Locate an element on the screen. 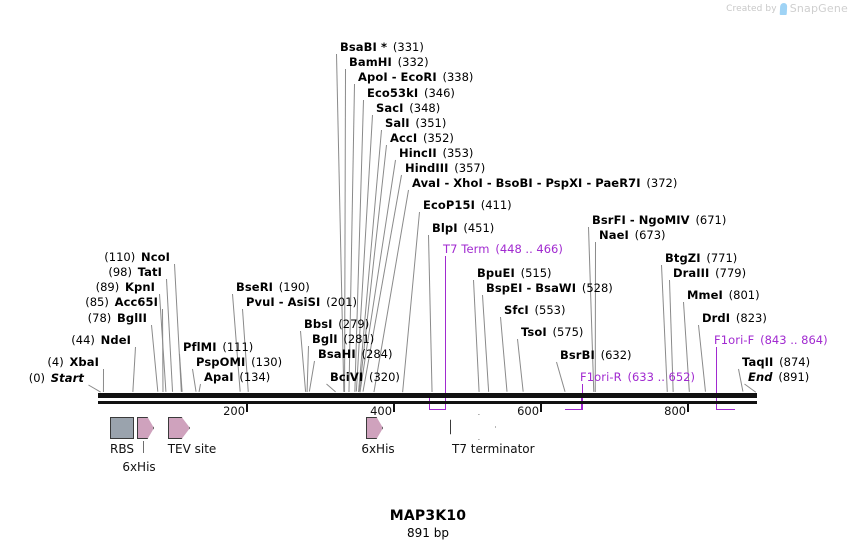 The width and height of the screenshot is (856, 546). enzyme-label-midleft: BciVI (320) is located at coordinates (365, 377).